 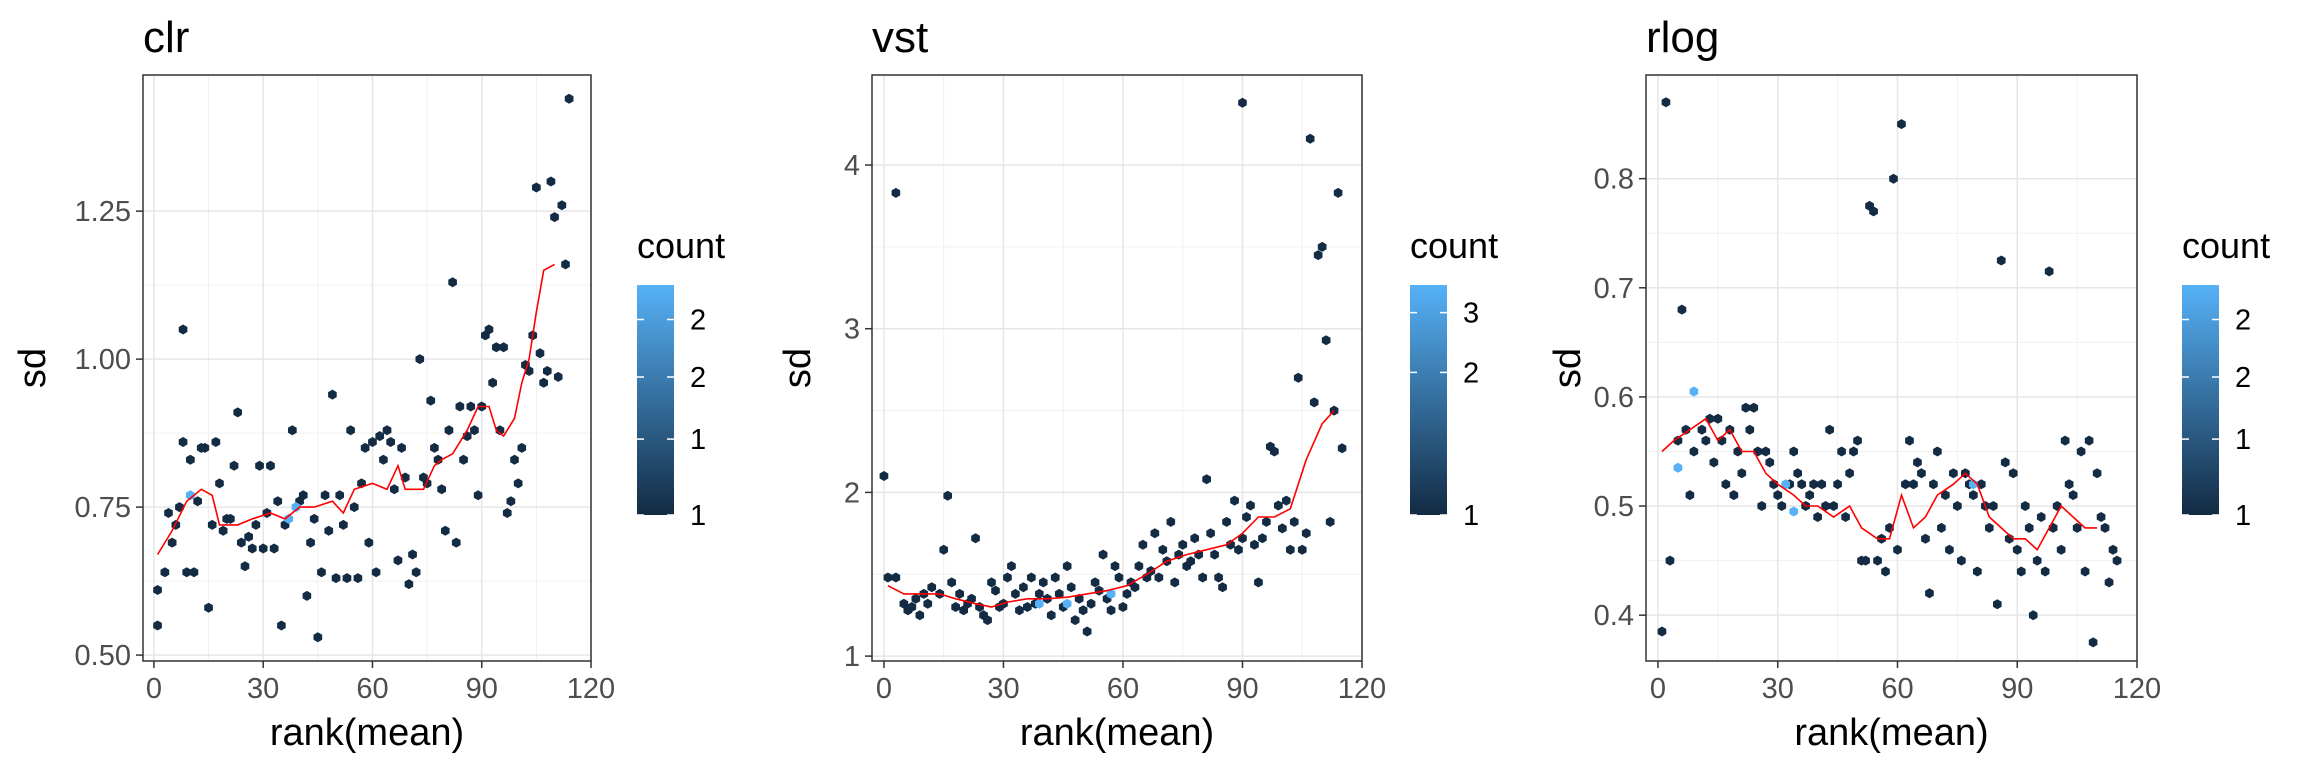 What do you see at coordinates (1454, 378) in the screenshot?
I see `legend: count 3 2 1` at bounding box center [1454, 378].